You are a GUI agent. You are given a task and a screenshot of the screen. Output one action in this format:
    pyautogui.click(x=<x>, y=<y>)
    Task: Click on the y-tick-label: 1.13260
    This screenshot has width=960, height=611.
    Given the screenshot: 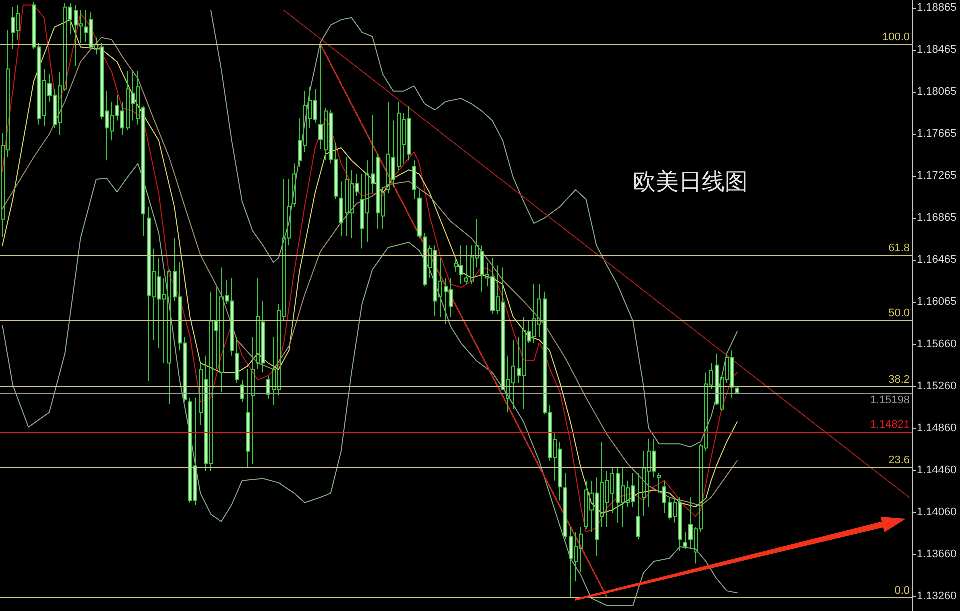 What is the action you would take?
    pyautogui.click(x=937, y=596)
    